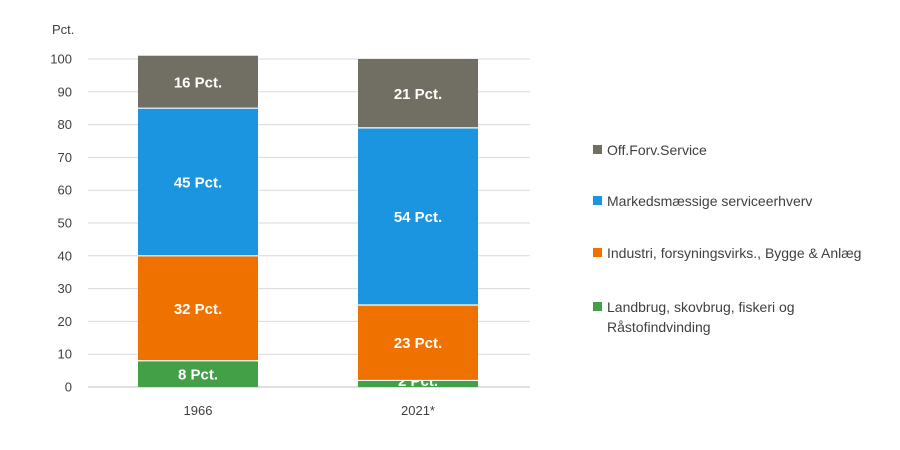  I want to click on data-label: 16 Pct., so click(198, 82).